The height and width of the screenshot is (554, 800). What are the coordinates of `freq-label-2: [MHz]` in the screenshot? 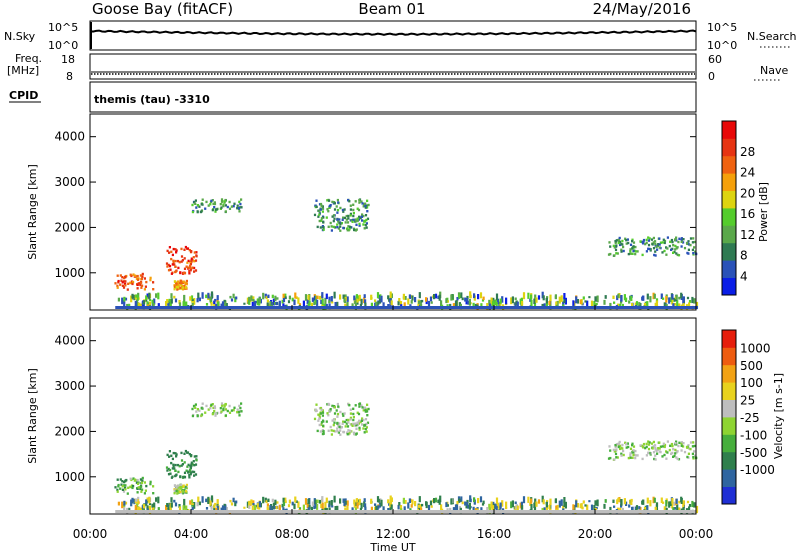 It's located at (23, 70).